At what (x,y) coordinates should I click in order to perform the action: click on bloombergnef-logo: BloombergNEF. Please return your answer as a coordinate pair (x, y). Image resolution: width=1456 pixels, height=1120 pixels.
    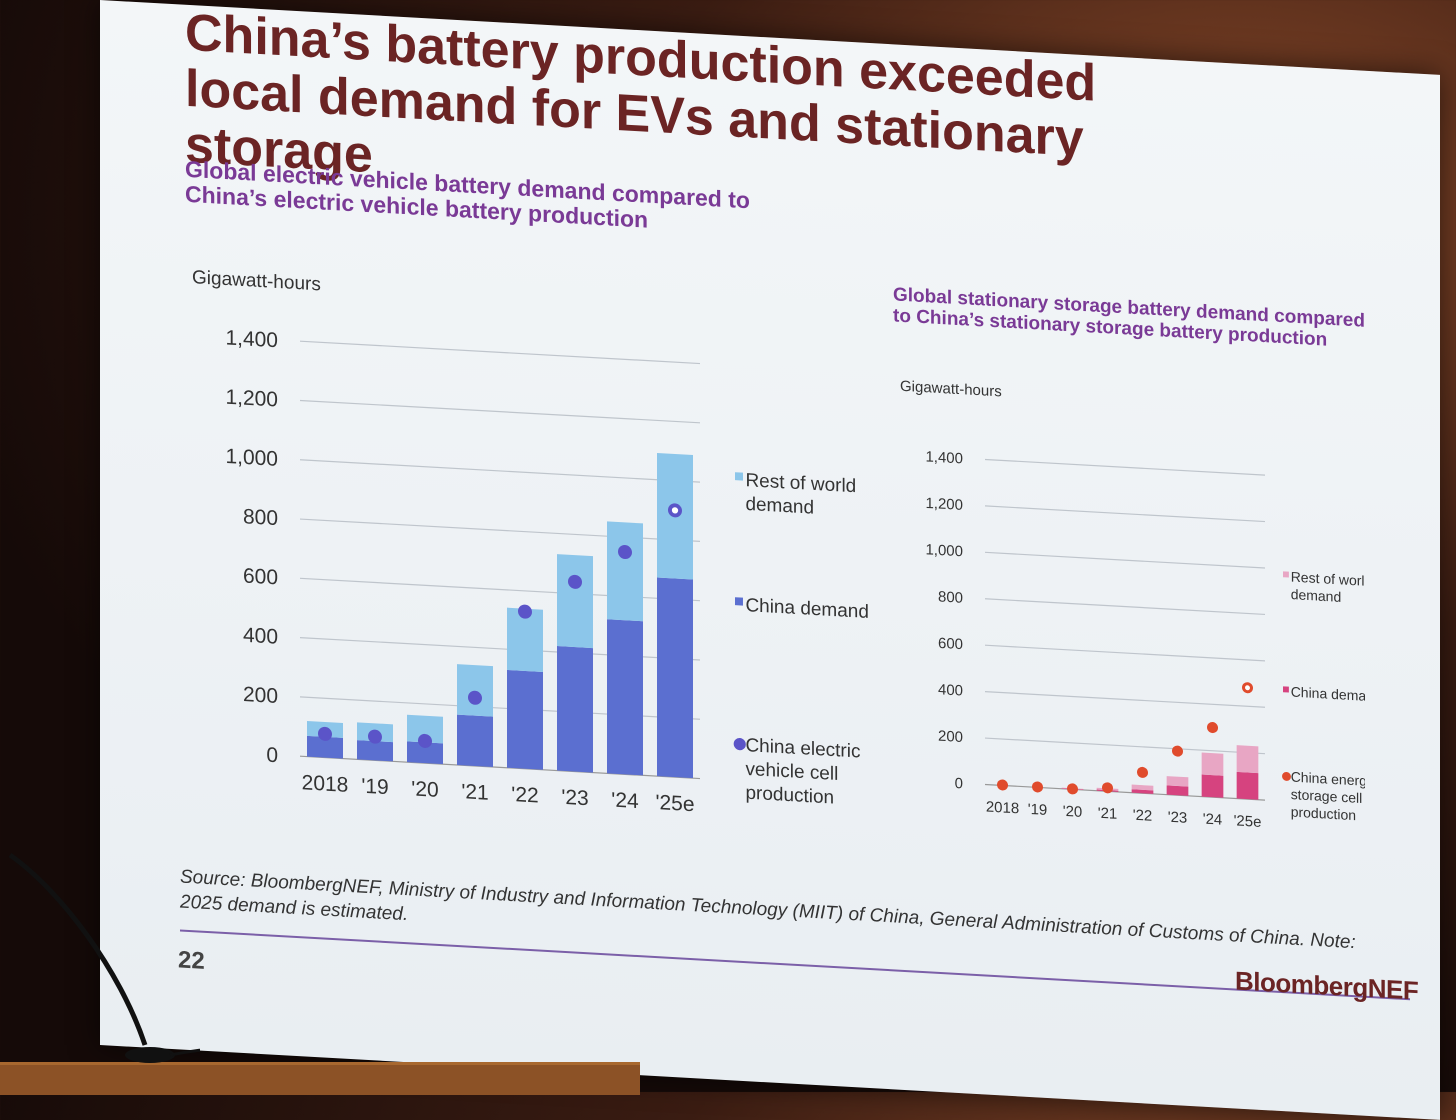
    Looking at the image, I should click on (1327, 985).